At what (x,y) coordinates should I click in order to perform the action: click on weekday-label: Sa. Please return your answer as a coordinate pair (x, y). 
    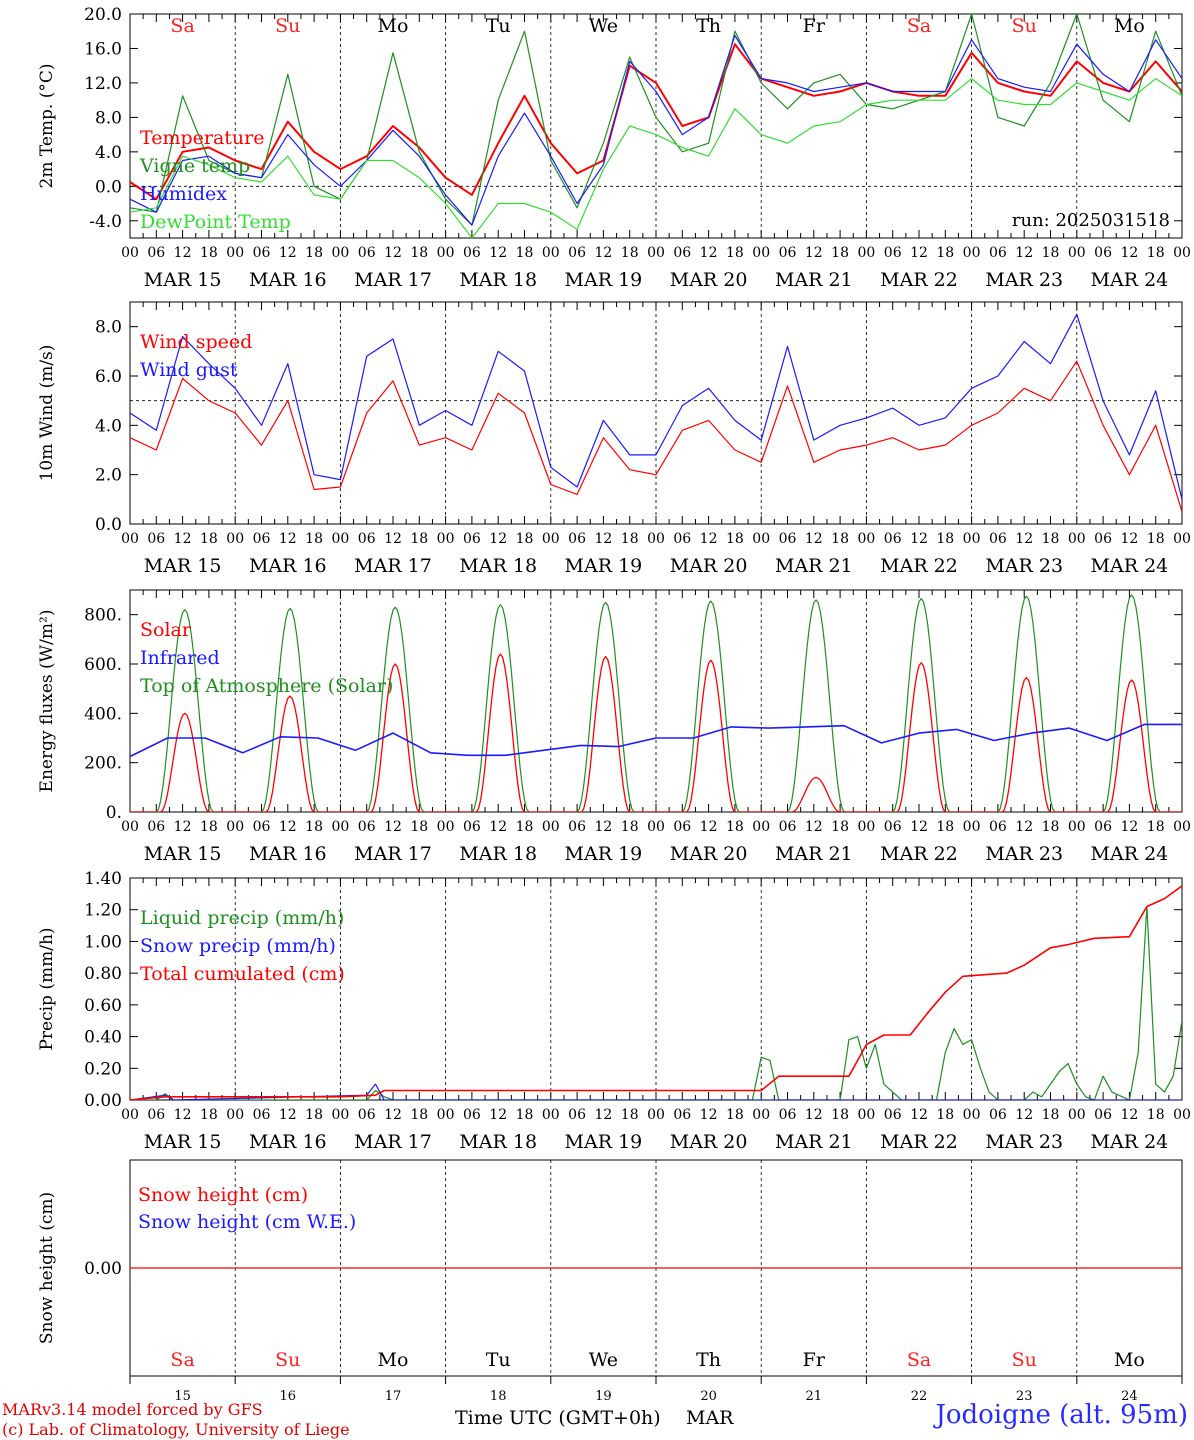
    Looking at the image, I should click on (182, 26).